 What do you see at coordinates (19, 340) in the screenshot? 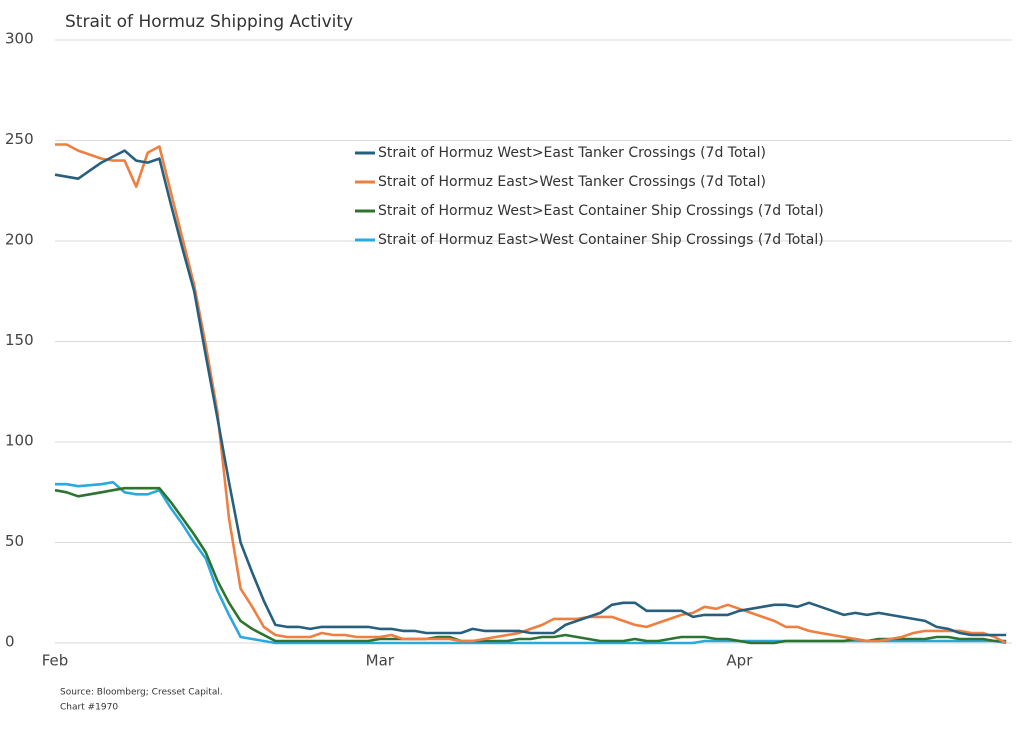
I see `y-tick-label: 150` at bounding box center [19, 340].